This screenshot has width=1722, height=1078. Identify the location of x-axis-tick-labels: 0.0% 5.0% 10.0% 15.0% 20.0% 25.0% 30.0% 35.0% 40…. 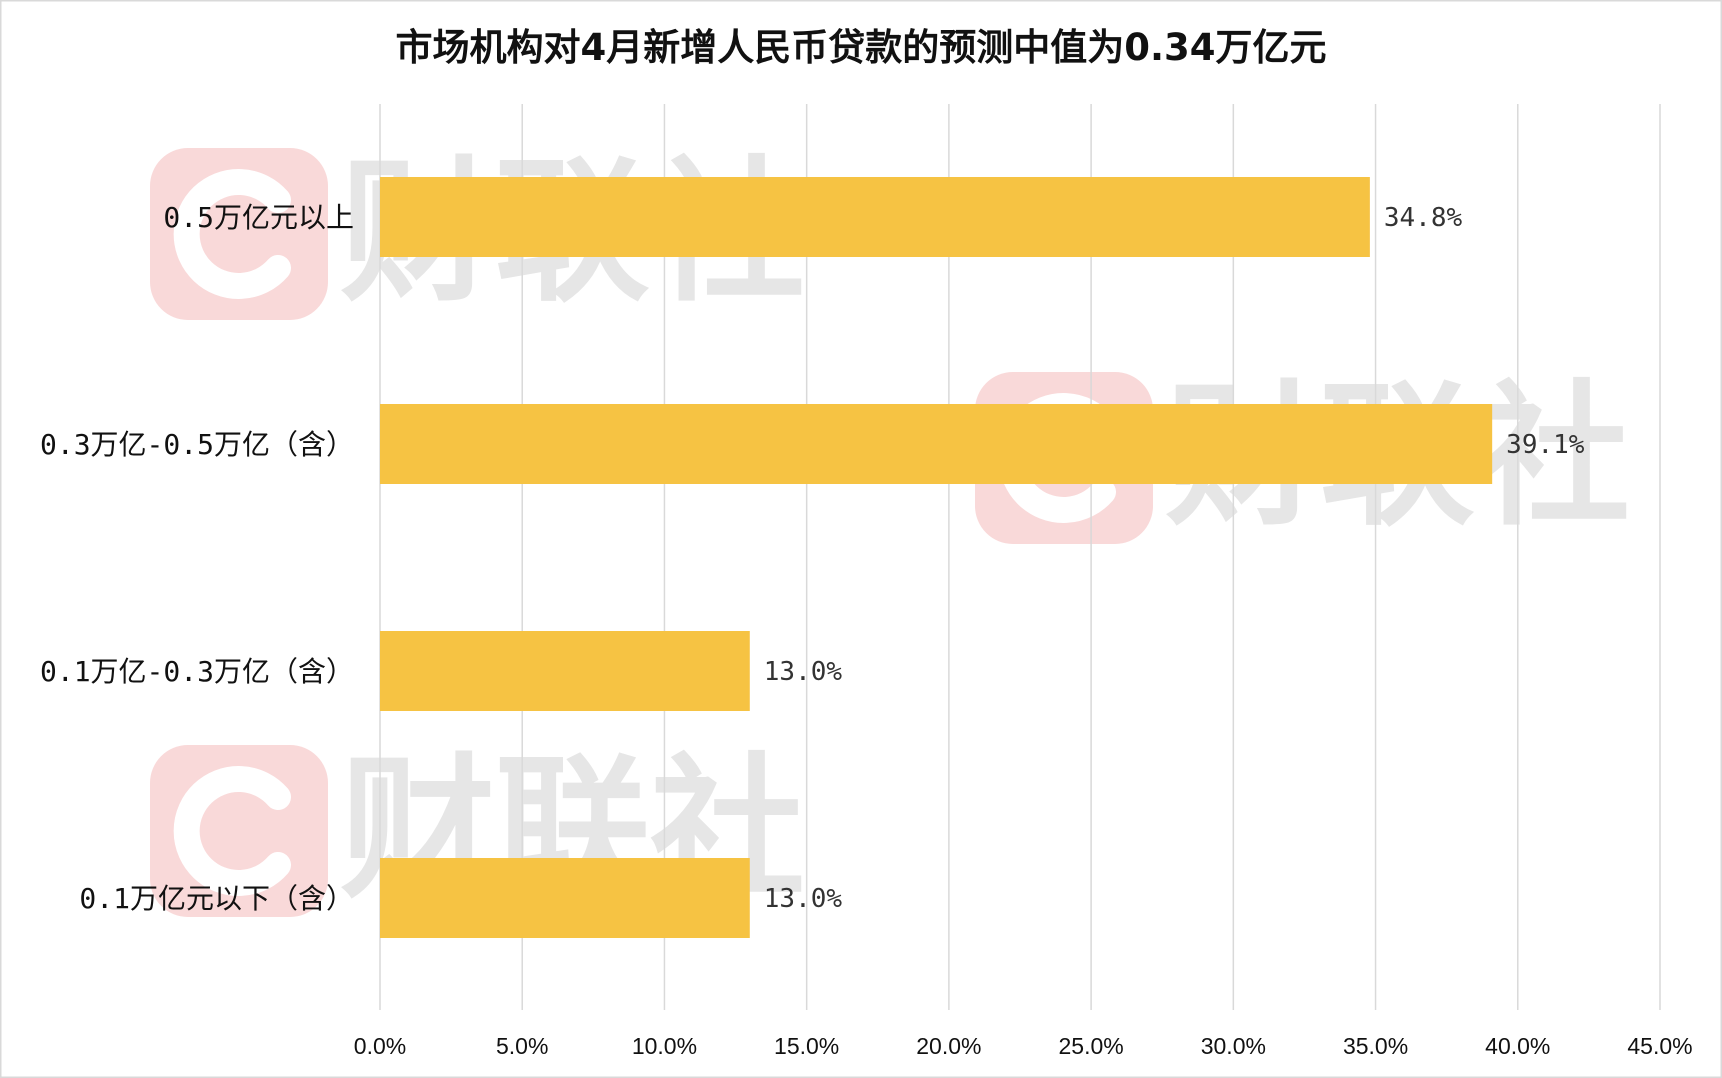
(1023, 1046).